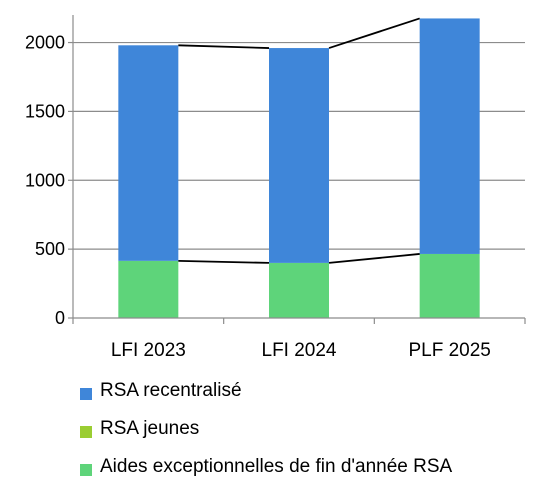  Describe the element at coordinates (171, 390) in the screenshot. I see `legend-label: RSA recentralisé` at that location.